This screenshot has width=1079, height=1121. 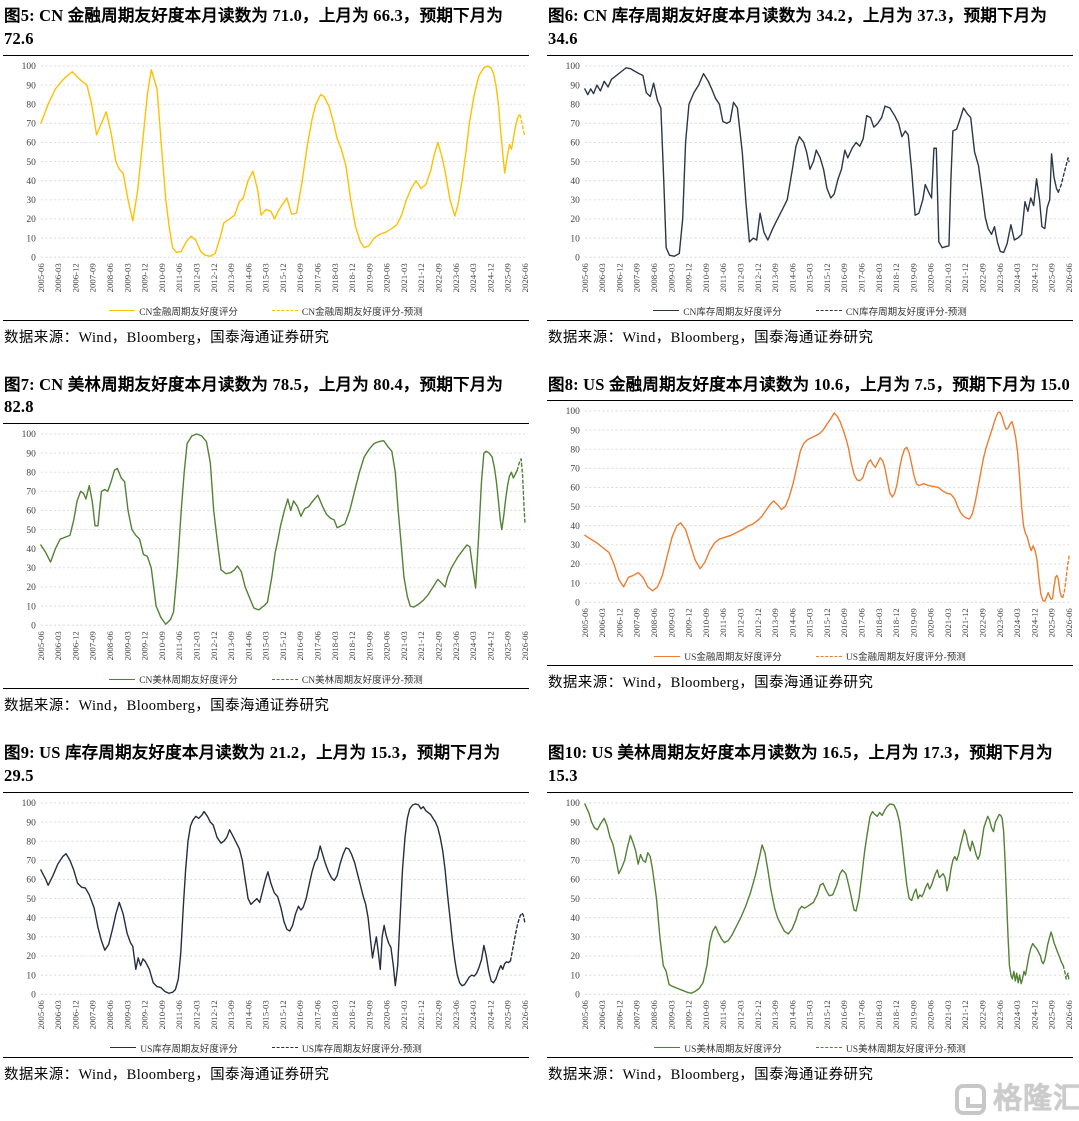 I want to click on y-tick-label: 10, so click(x=575, y=585).